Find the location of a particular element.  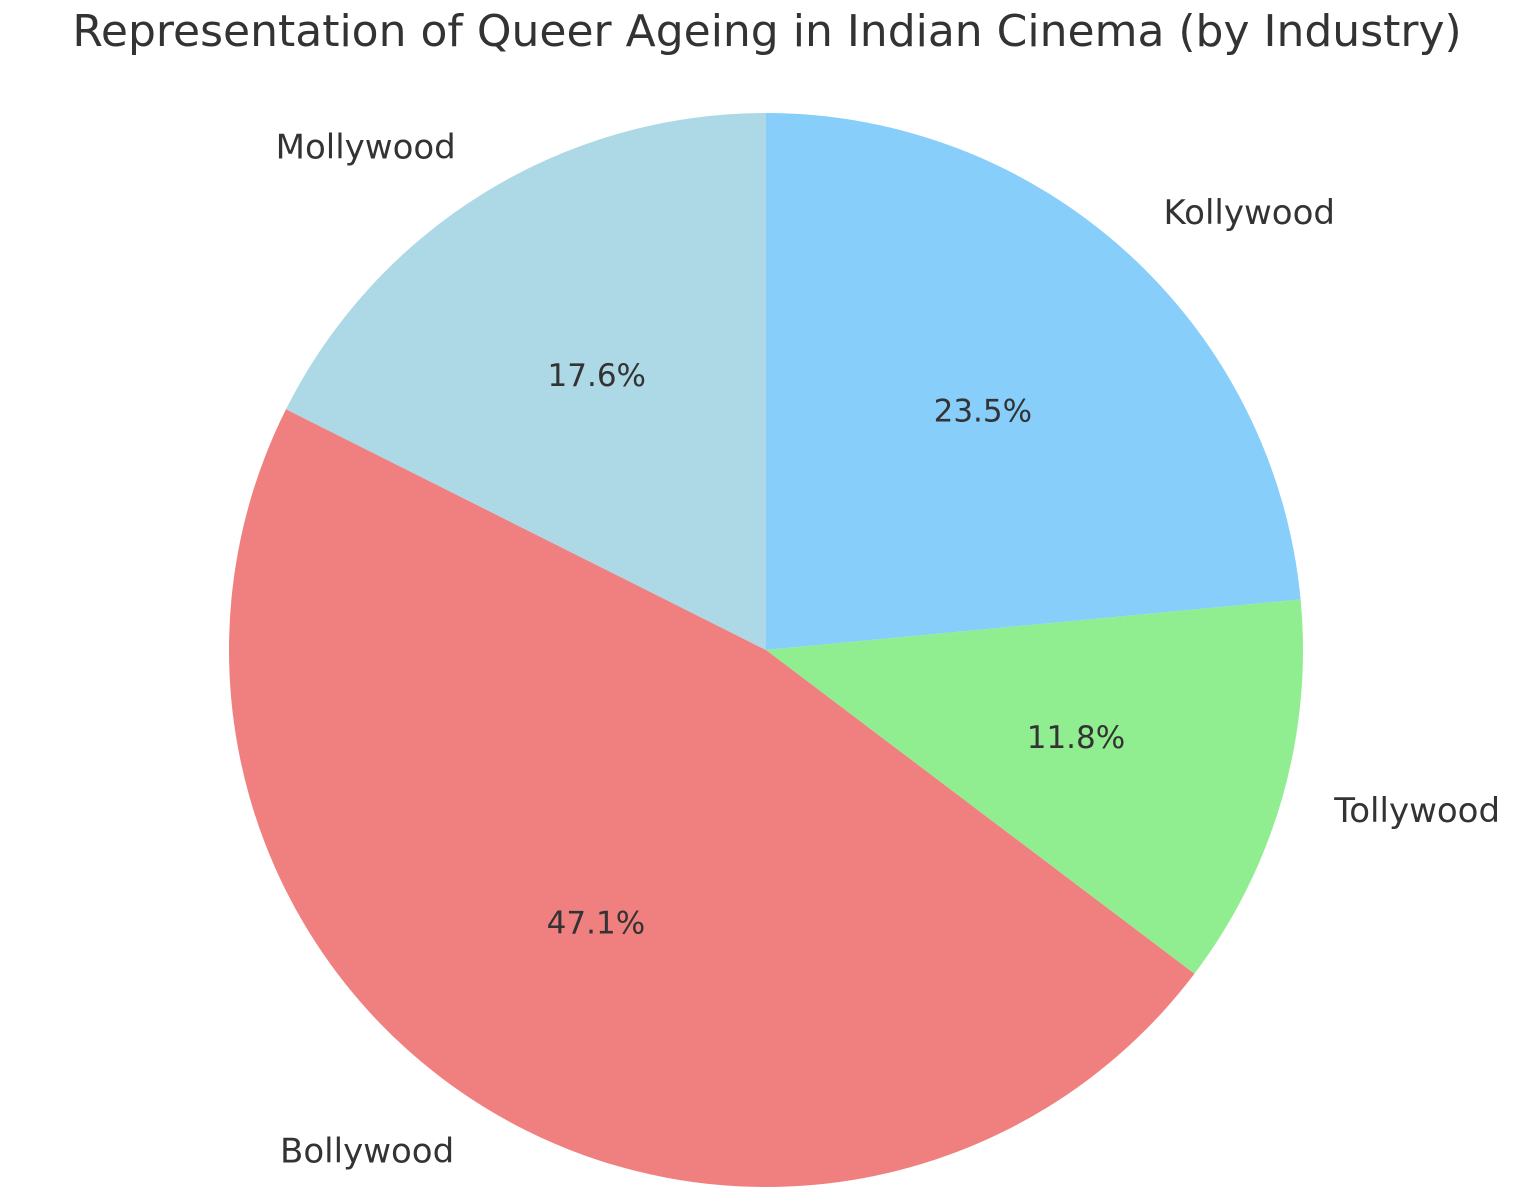

slice-label-bollywood: Bollywood is located at coordinates (367, 1152).